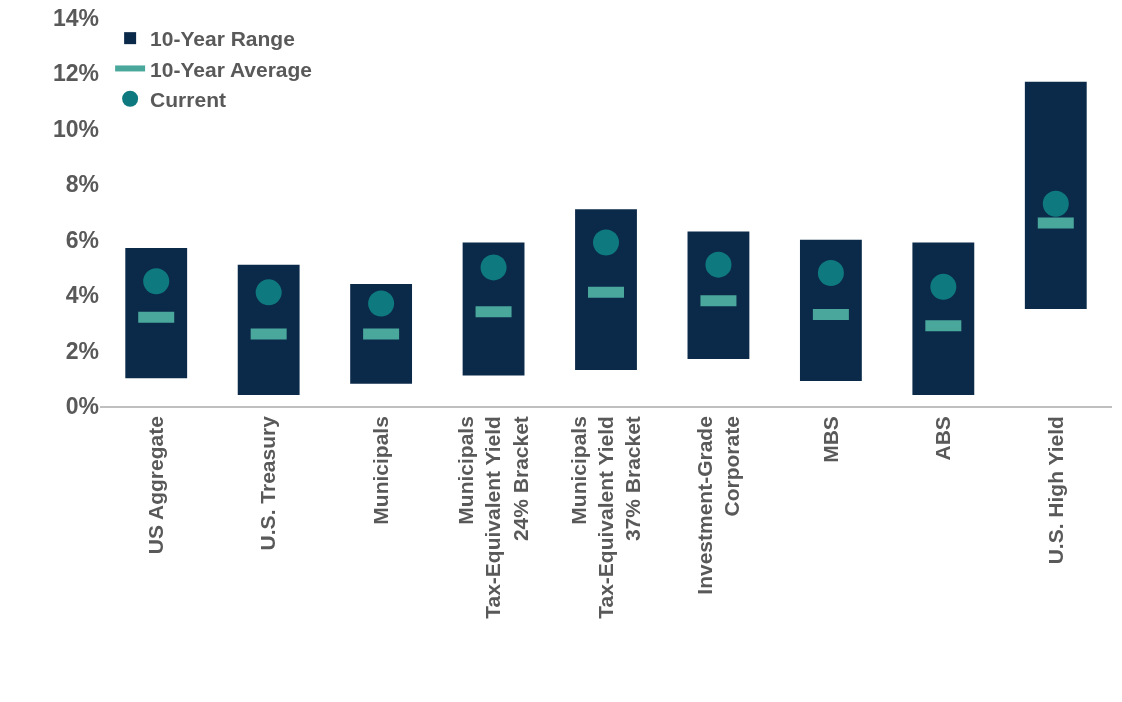  I want to click on x-tick-label: Investment-Grade Corporate, so click(717, 505).